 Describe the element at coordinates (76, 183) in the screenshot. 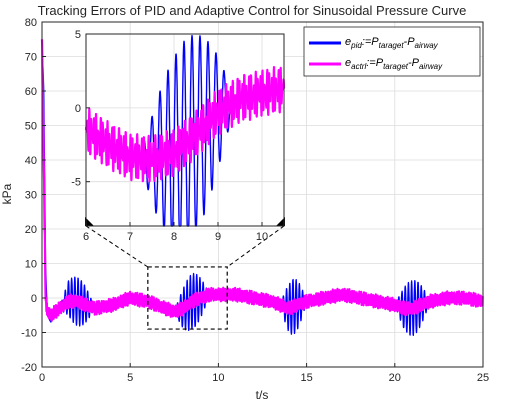

I see `inset-y-tick-label: -5` at that location.